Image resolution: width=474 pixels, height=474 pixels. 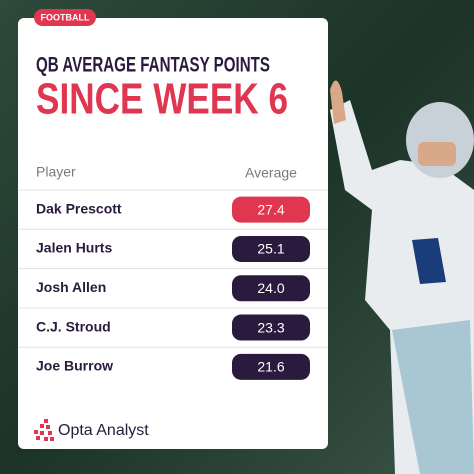 I want to click on player-name: Joe Burrow, so click(x=74, y=366).